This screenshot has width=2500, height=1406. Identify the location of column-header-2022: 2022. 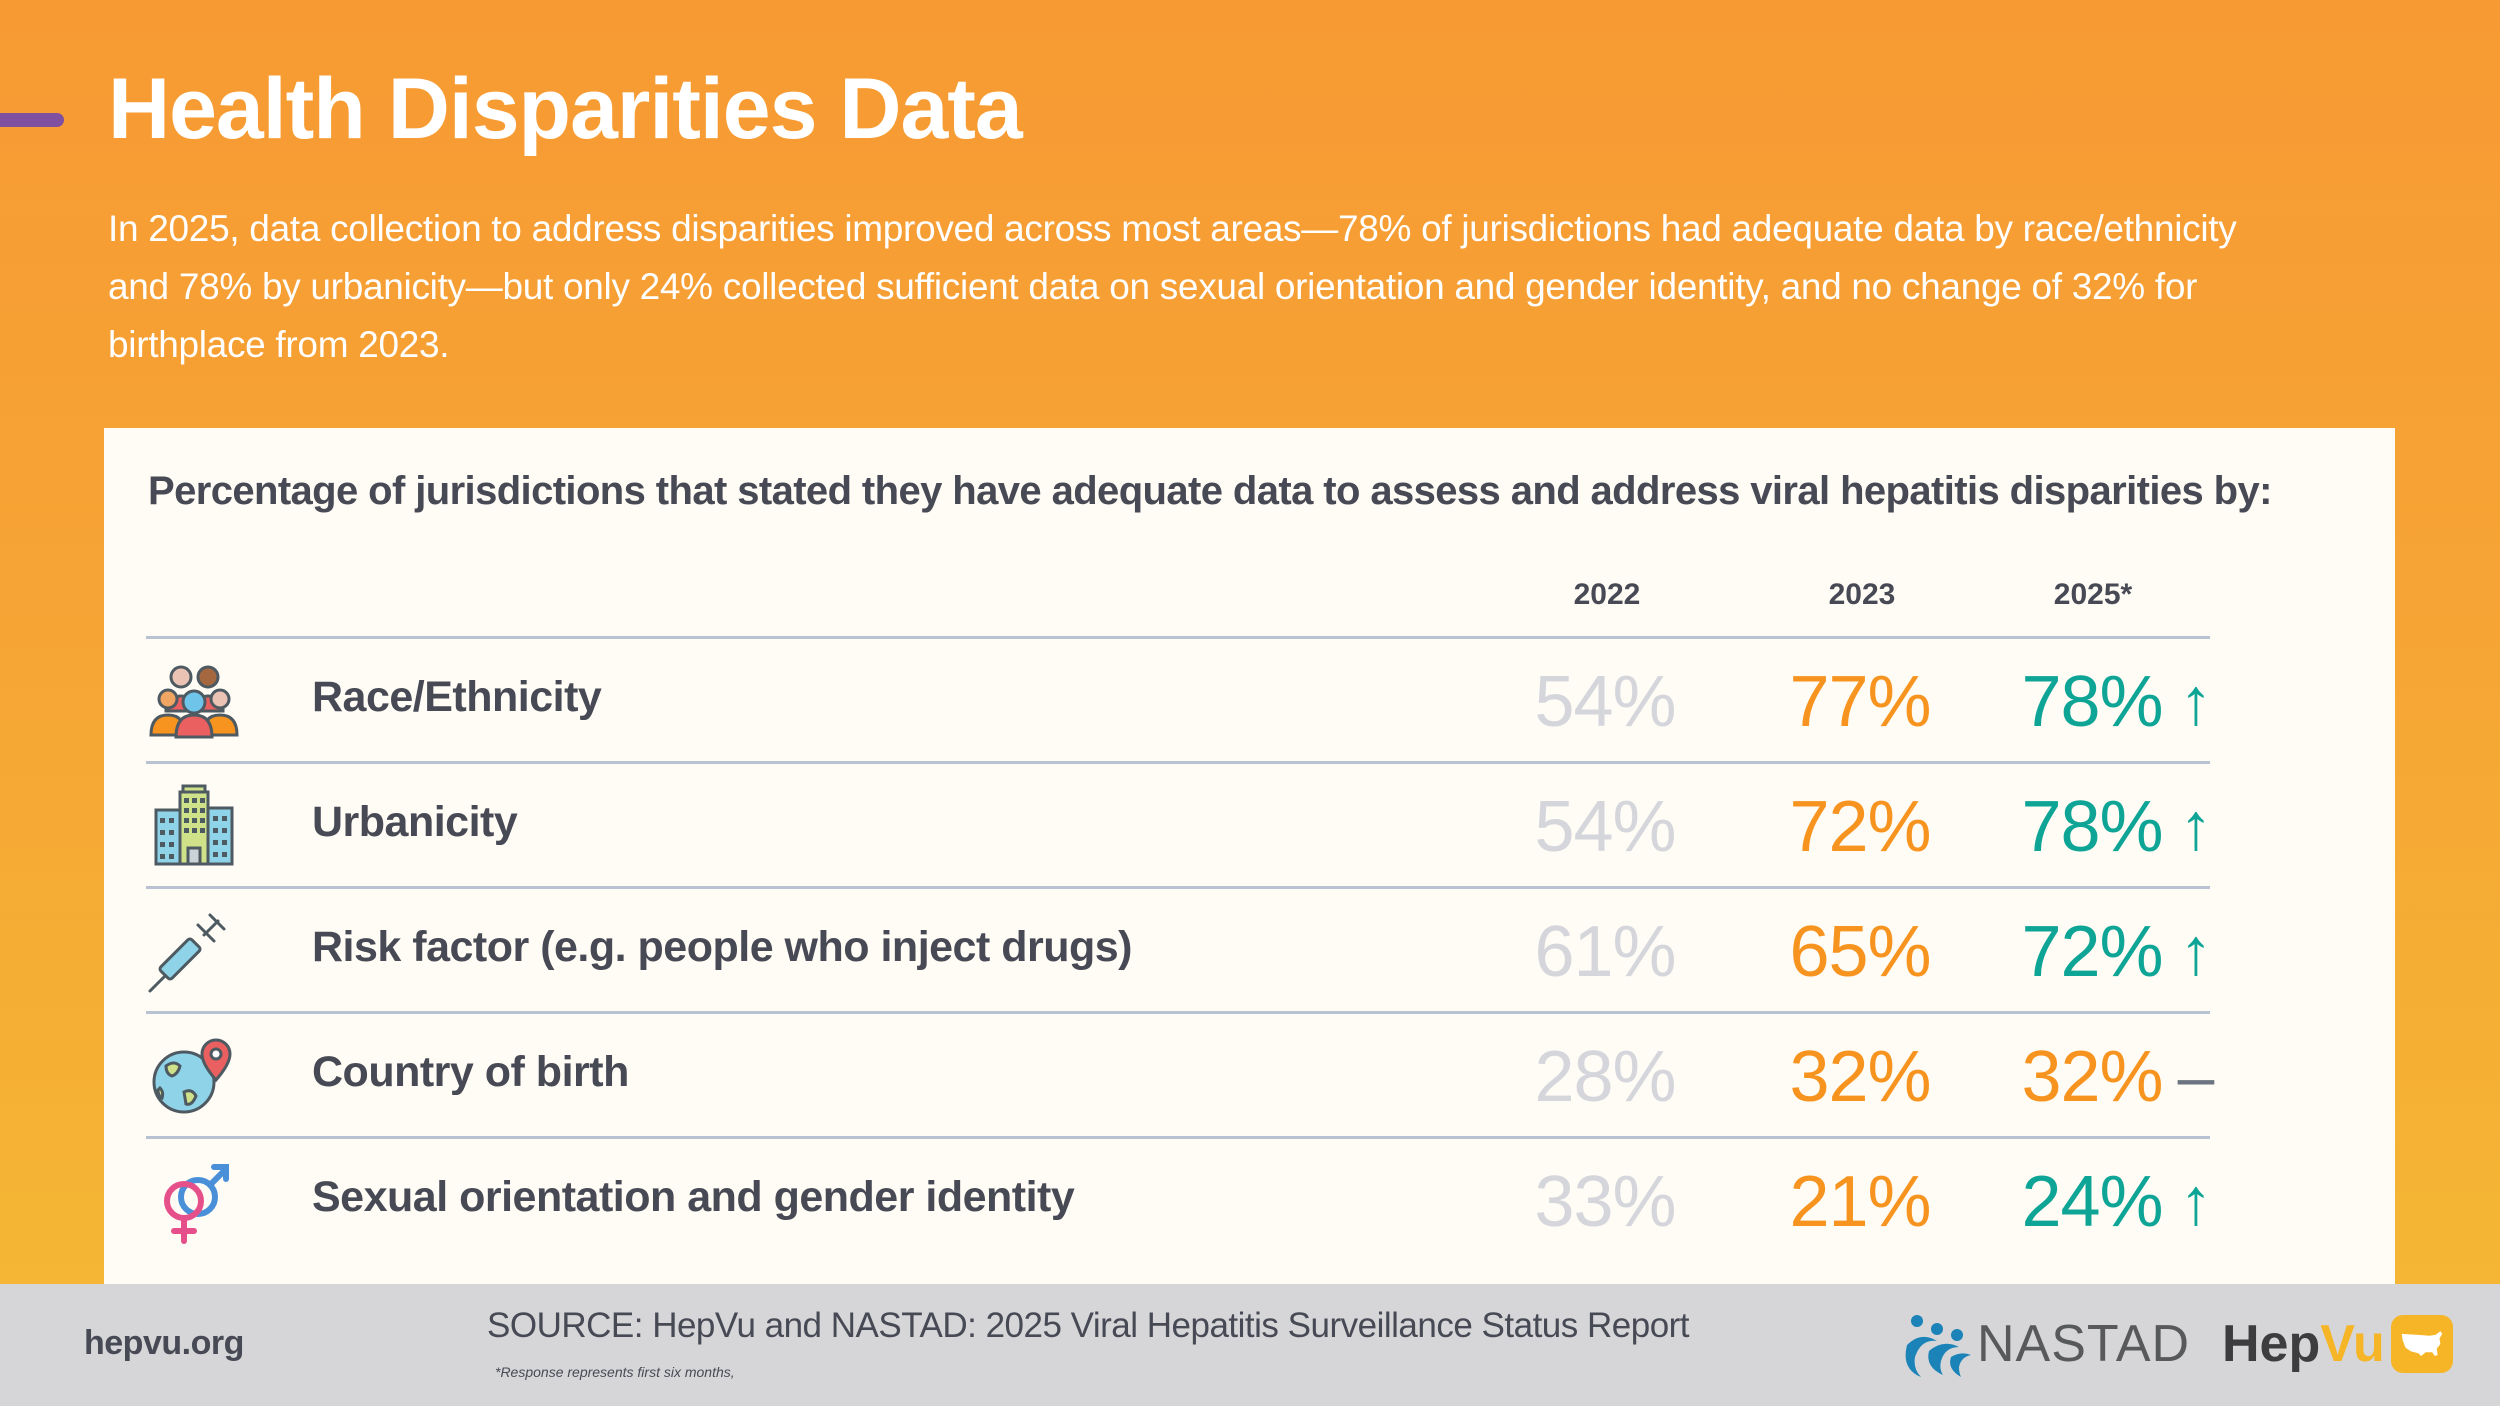
(1607, 594).